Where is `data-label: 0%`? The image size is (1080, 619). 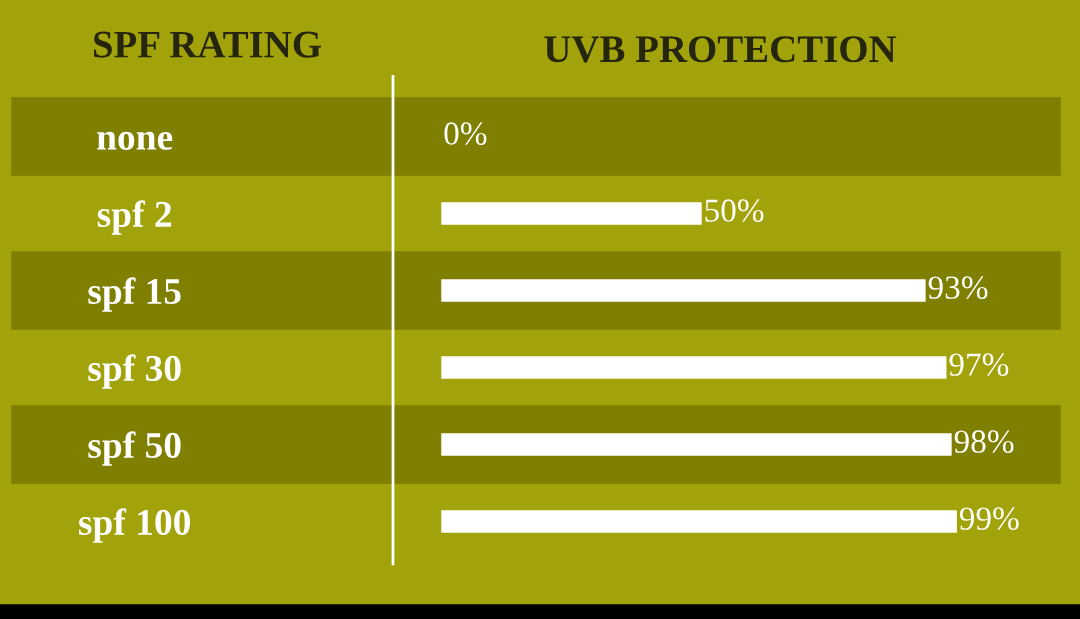 data-label: 0% is located at coordinates (465, 133).